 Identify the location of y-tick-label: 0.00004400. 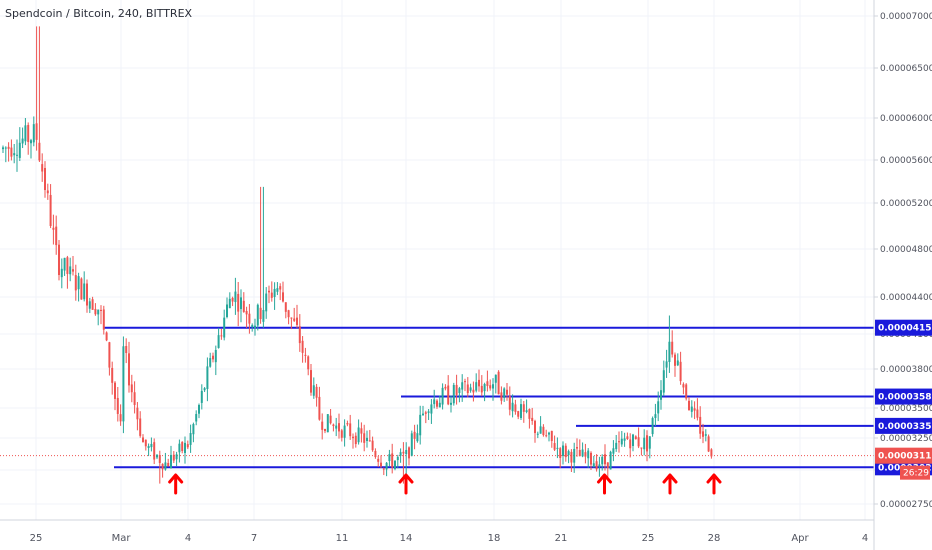
(906, 298).